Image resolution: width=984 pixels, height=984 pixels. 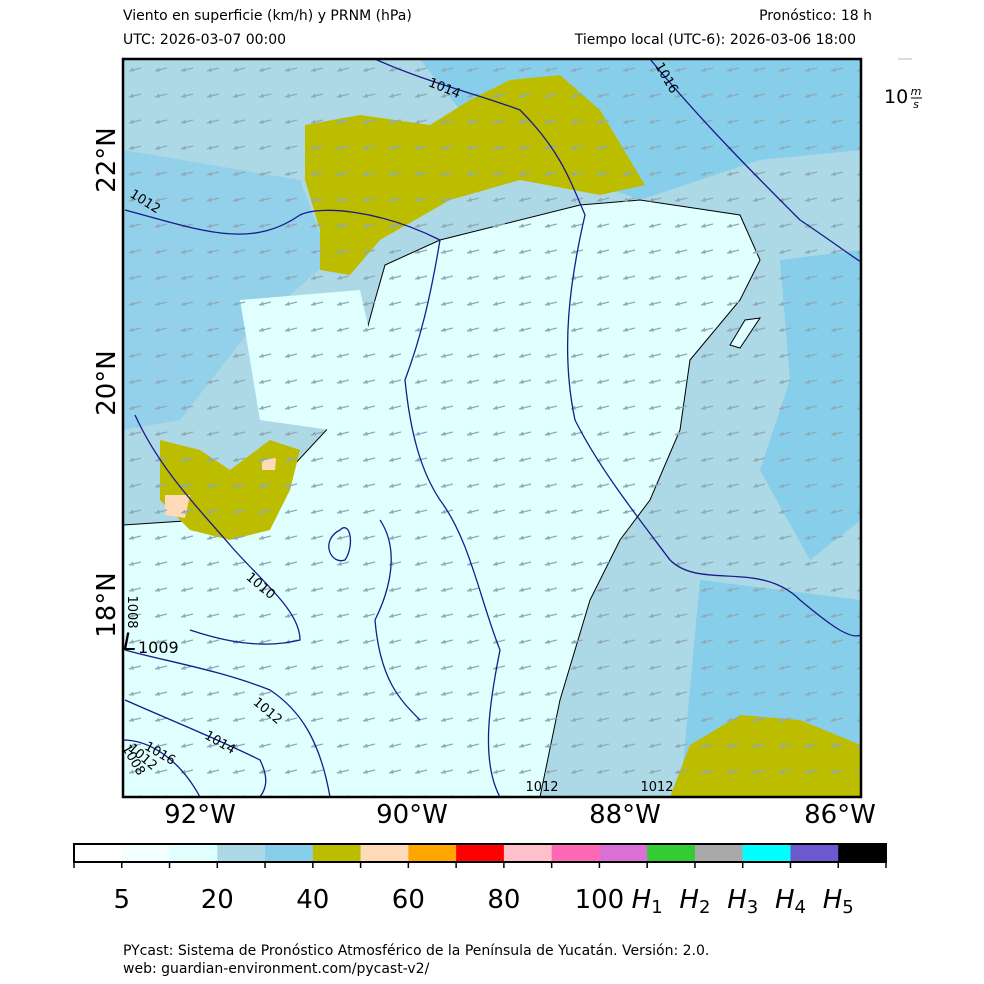 What do you see at coordinates (204, 40) in the screenshot?
I see `header-utc: UTC: 2026-03-07 00:00` at bounding box center [204, 40].